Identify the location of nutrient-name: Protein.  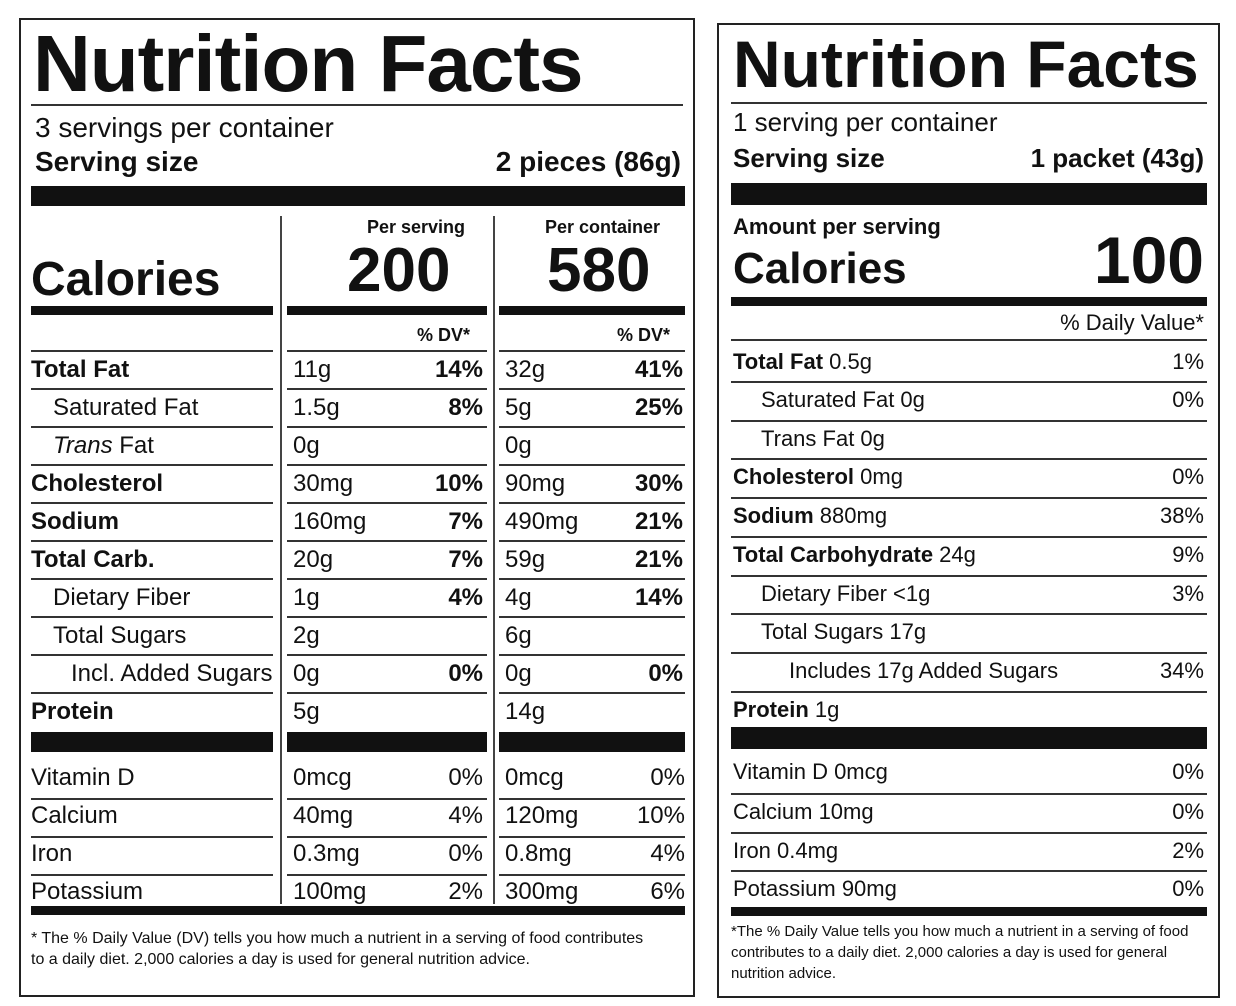
(72, 711).